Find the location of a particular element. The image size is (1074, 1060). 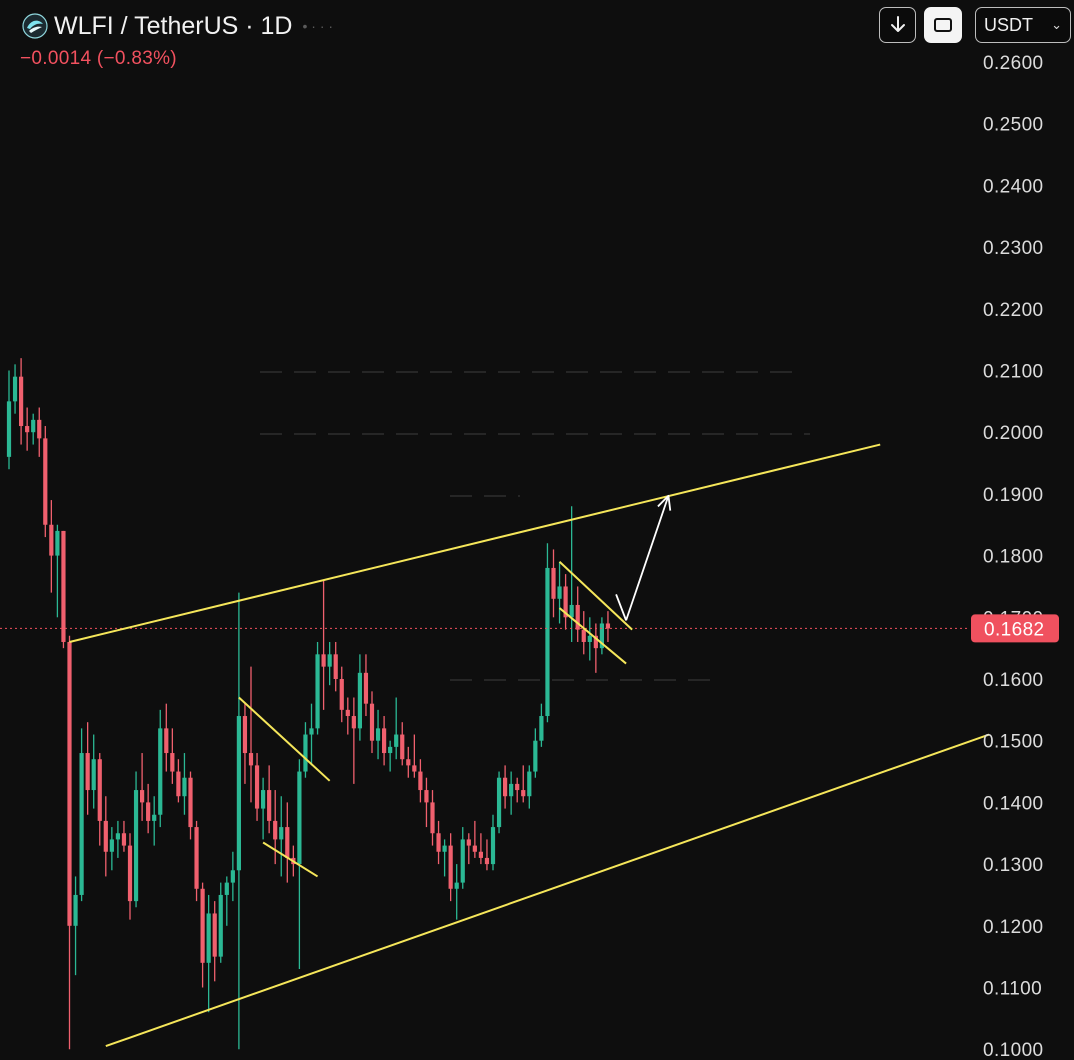

price-axis-label: 0.2100 is located at coordinates (1013, 372).